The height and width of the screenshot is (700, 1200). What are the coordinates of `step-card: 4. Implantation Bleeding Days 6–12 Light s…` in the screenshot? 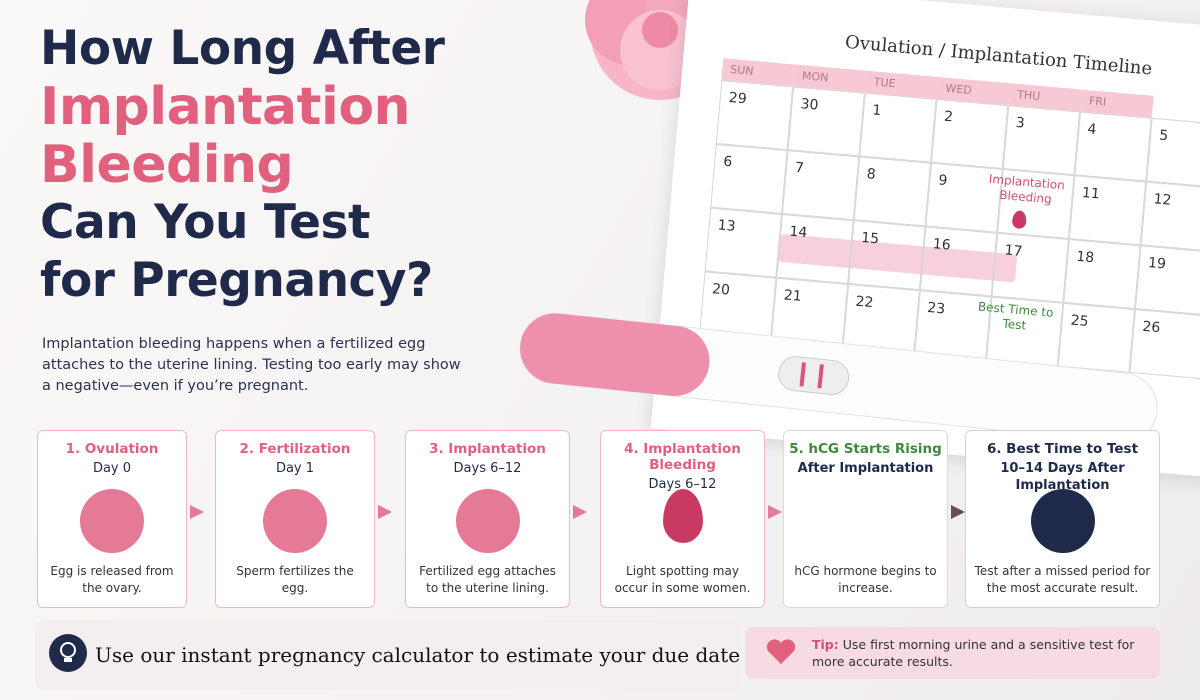 It's located at (682, 519).